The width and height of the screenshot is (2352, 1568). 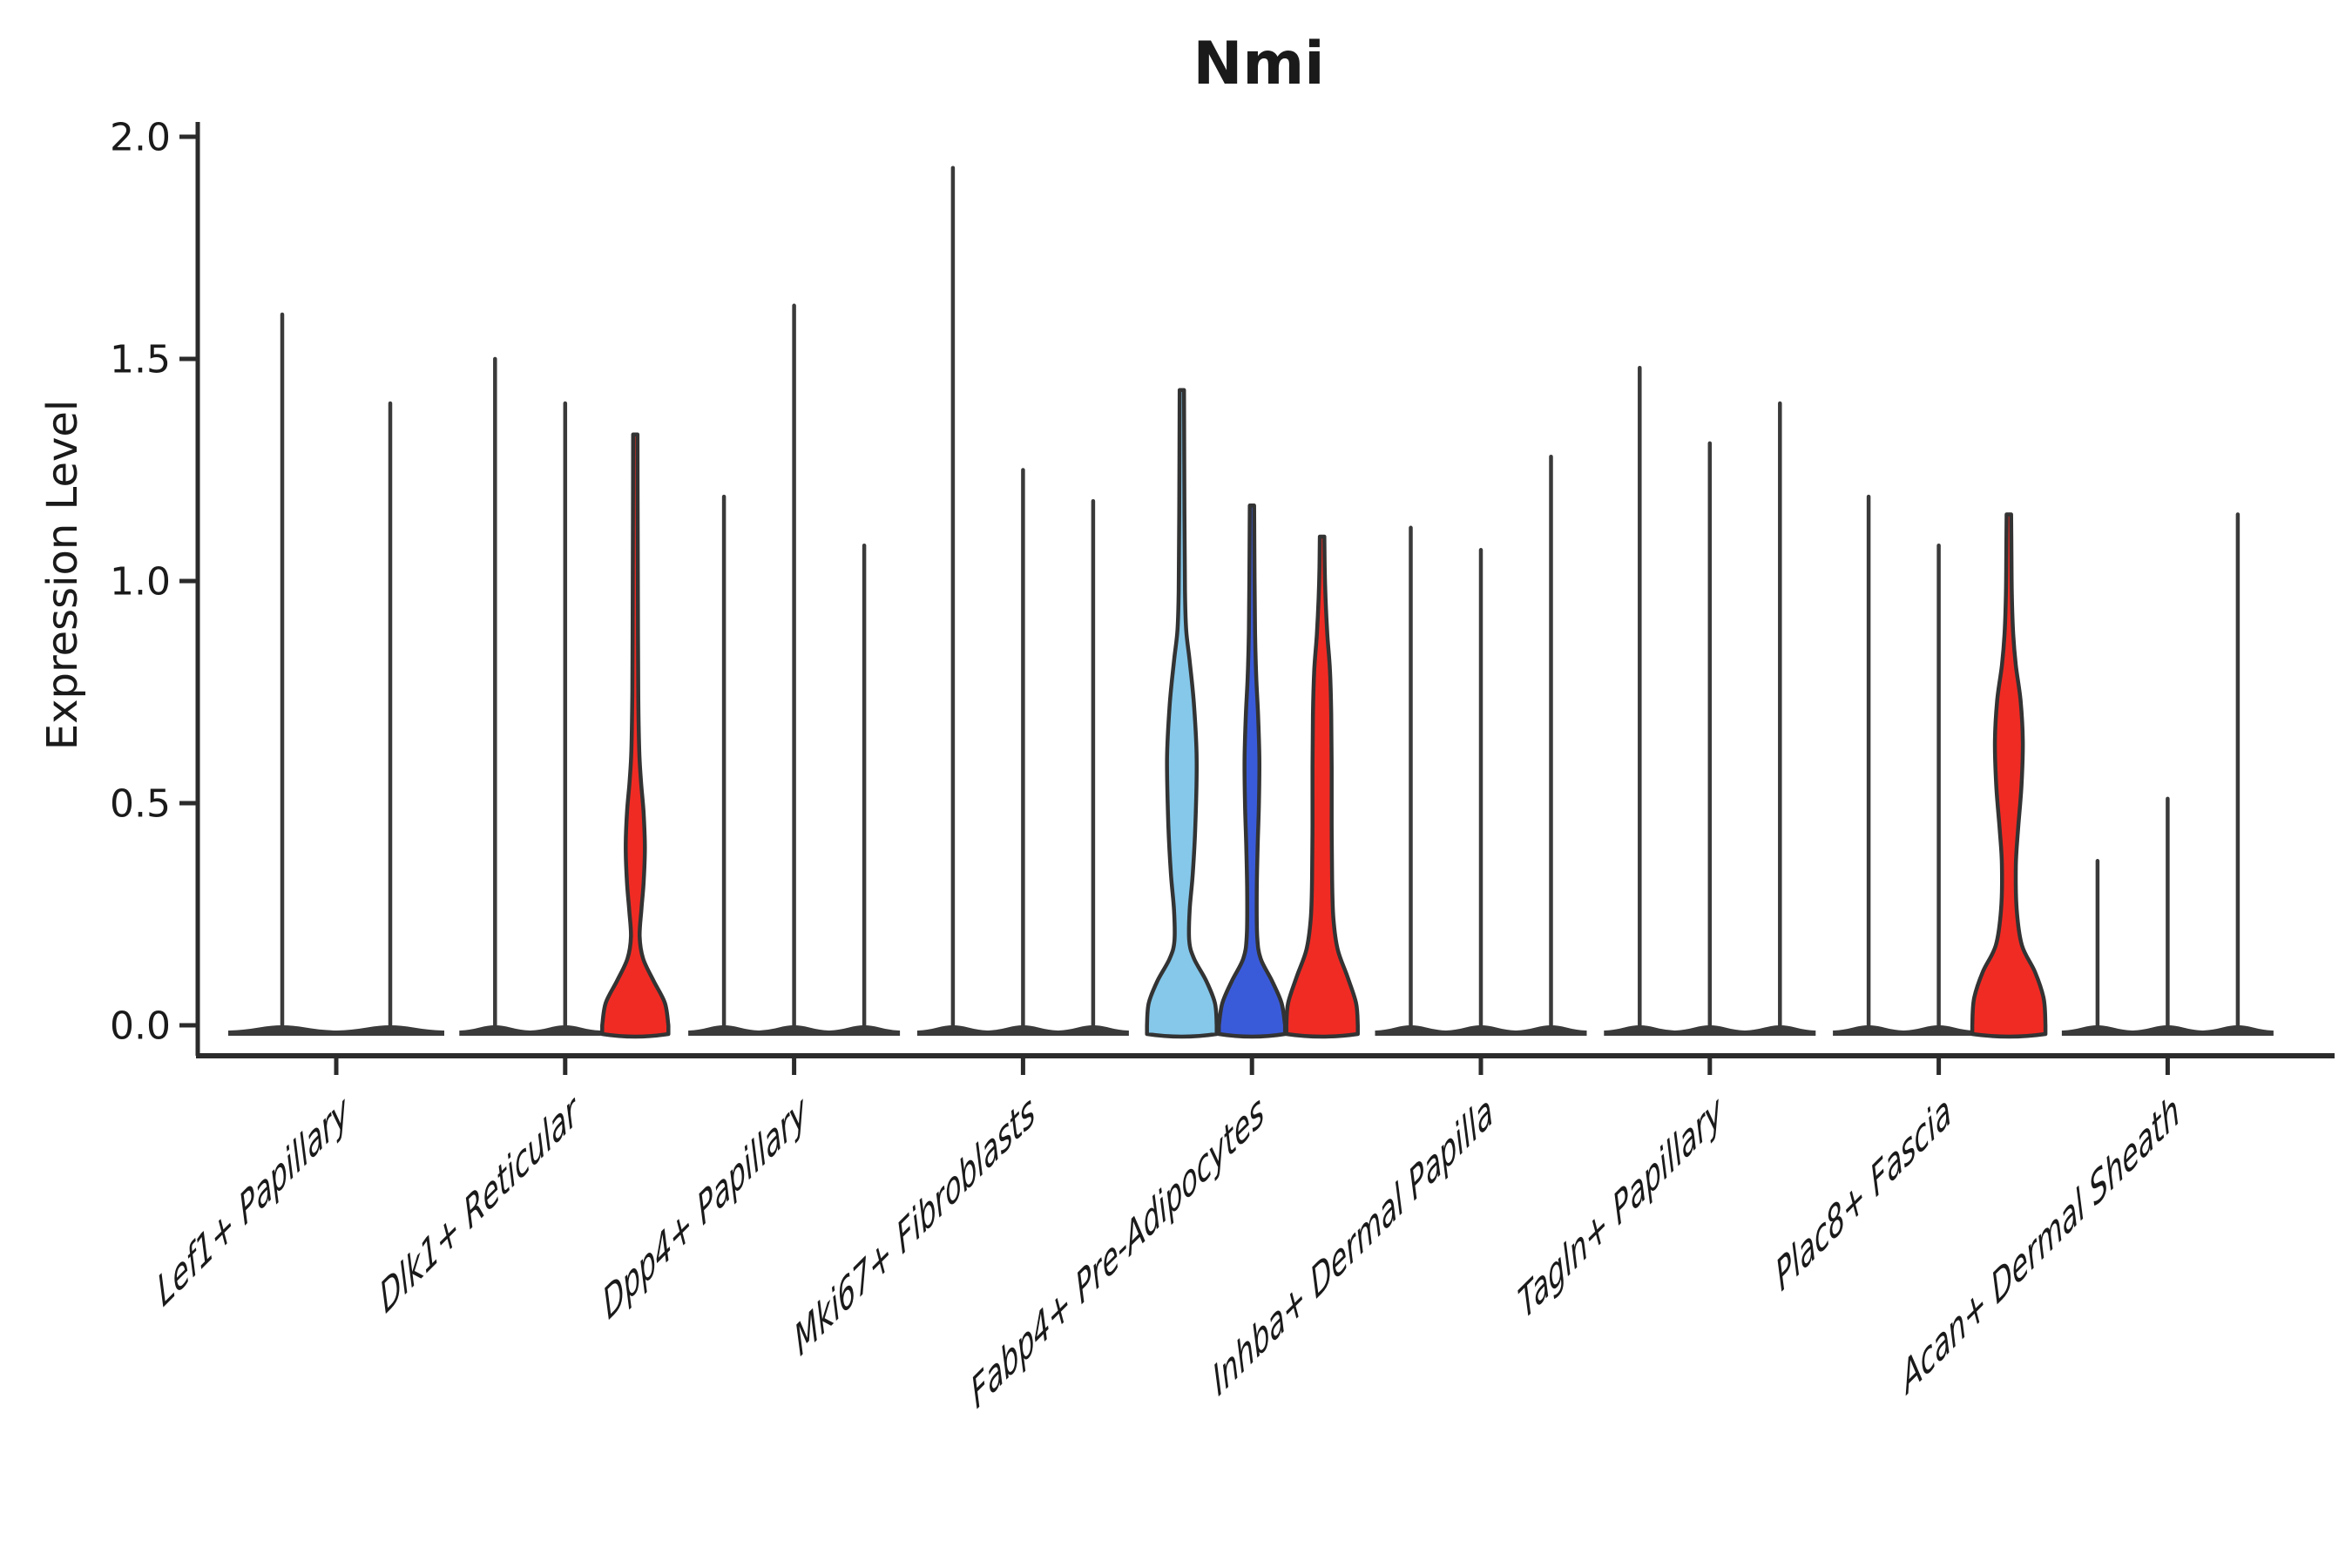 What do you see at coordinates (140, 137) in the screenshot?
I see `y-tick-label: 2.0` at bounding box center [140, 137].